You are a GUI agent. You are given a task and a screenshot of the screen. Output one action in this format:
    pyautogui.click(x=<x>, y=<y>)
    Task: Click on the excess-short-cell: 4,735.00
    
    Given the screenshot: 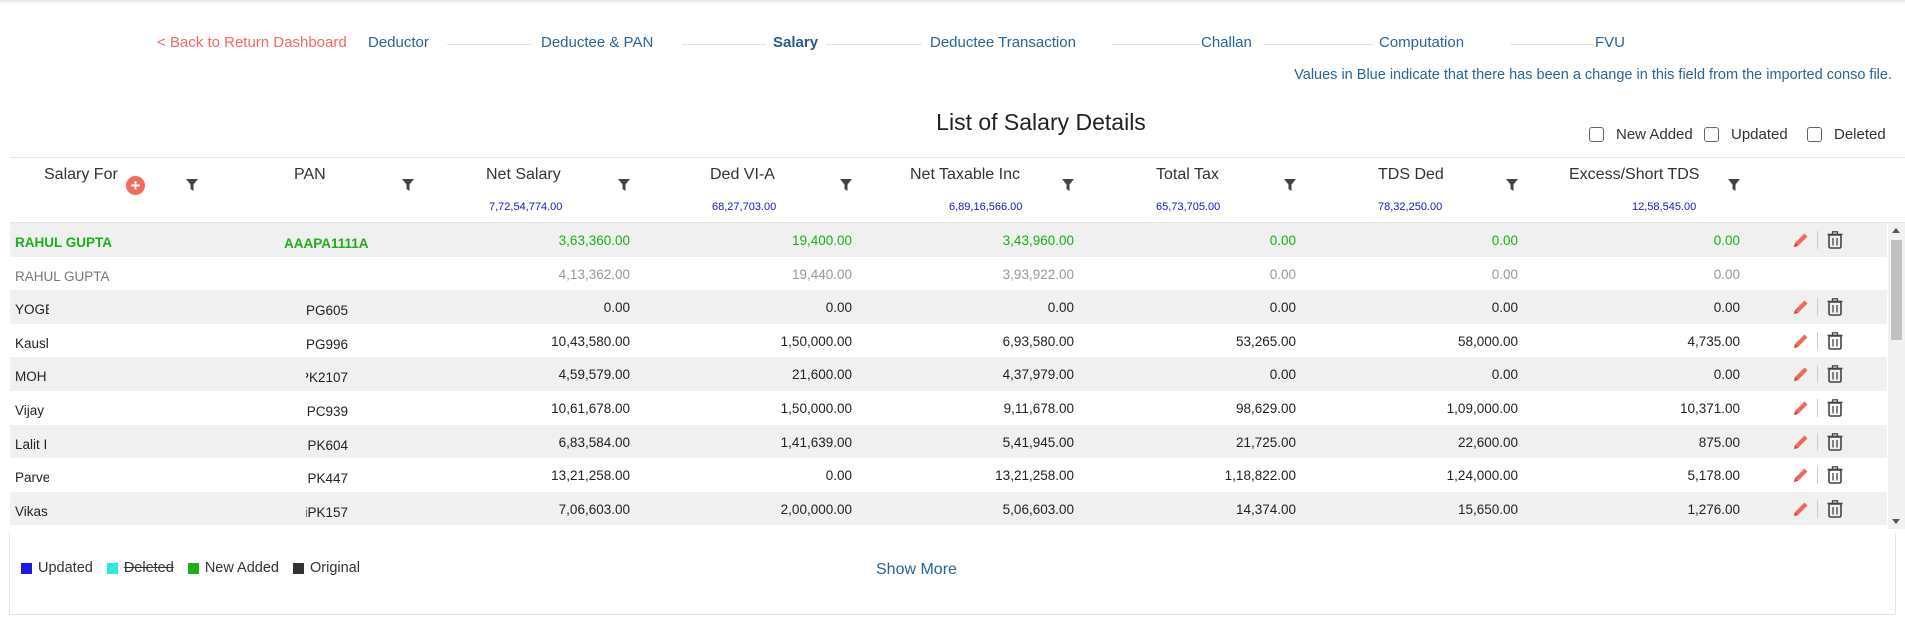 What is the action you would take?
    pyautogui.click(x=1713, y=341)
    